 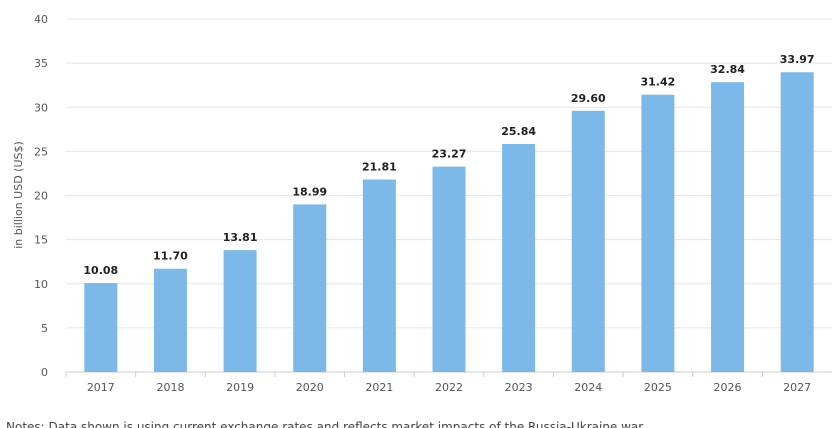 I want to click on x-tick-label: 2026, so click(x=728, y=387).